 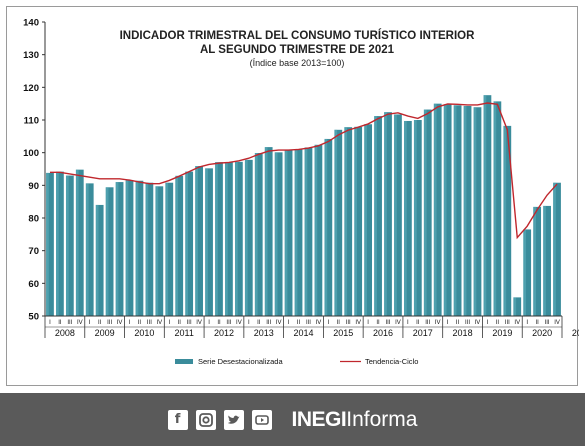 I want to click on x-year-label: 2015, so click(x=343, y=333).